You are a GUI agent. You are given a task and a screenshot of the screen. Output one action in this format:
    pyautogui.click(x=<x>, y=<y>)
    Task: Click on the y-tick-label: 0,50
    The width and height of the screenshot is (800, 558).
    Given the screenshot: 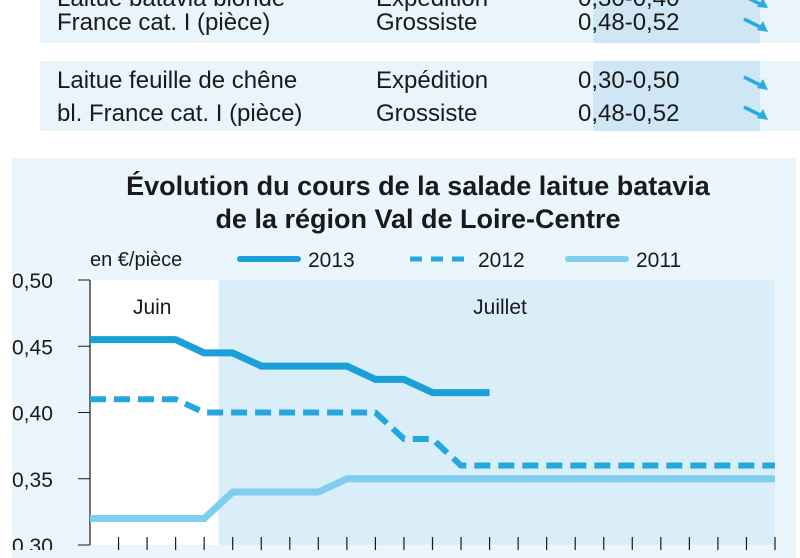 What is the action you would take?
    pyautogui.click(x=32, y=281)
    